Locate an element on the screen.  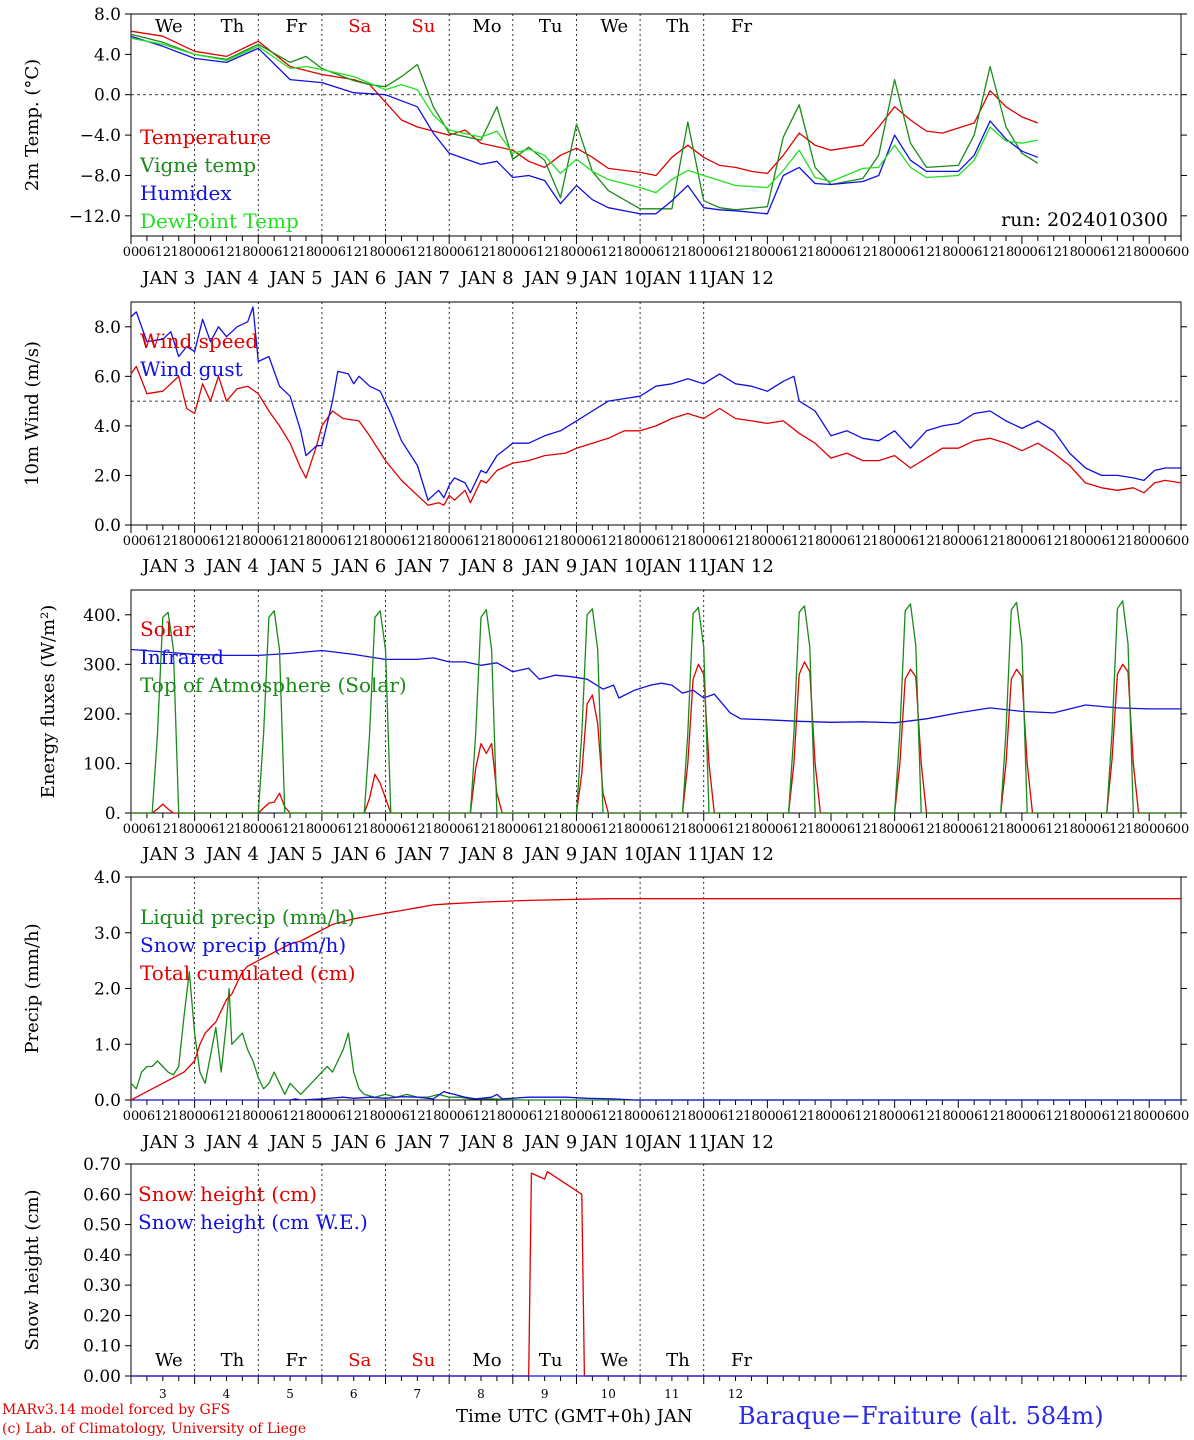
y-tick-label: 0.20 is located at coordinates (102, 1316).